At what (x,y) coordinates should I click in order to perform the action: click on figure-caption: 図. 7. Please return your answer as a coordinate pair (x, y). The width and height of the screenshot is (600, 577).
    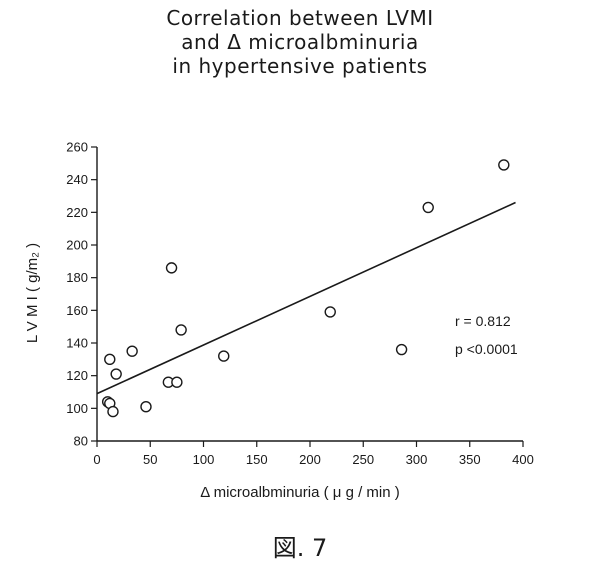
    Looking at the image, I should click on (300, 548).